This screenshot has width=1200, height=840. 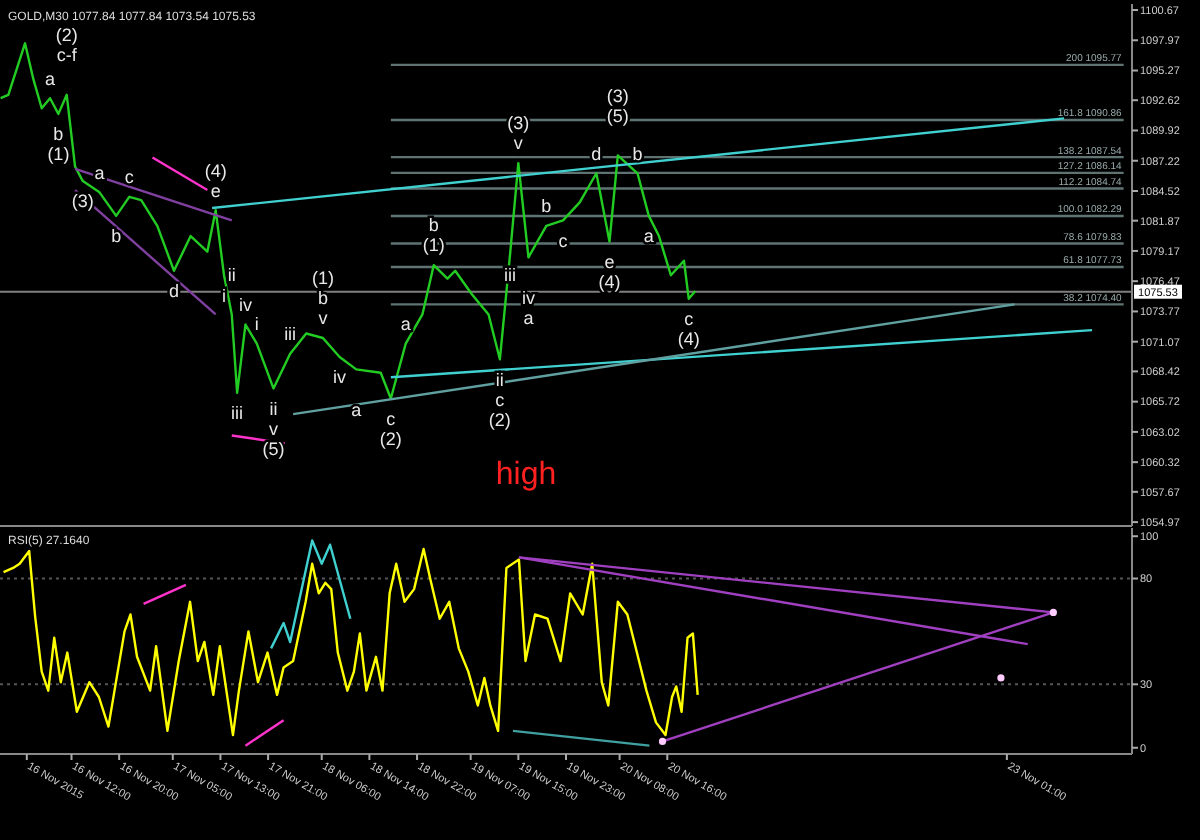 I want to click on annotation: high, so click(x=526, y=475).